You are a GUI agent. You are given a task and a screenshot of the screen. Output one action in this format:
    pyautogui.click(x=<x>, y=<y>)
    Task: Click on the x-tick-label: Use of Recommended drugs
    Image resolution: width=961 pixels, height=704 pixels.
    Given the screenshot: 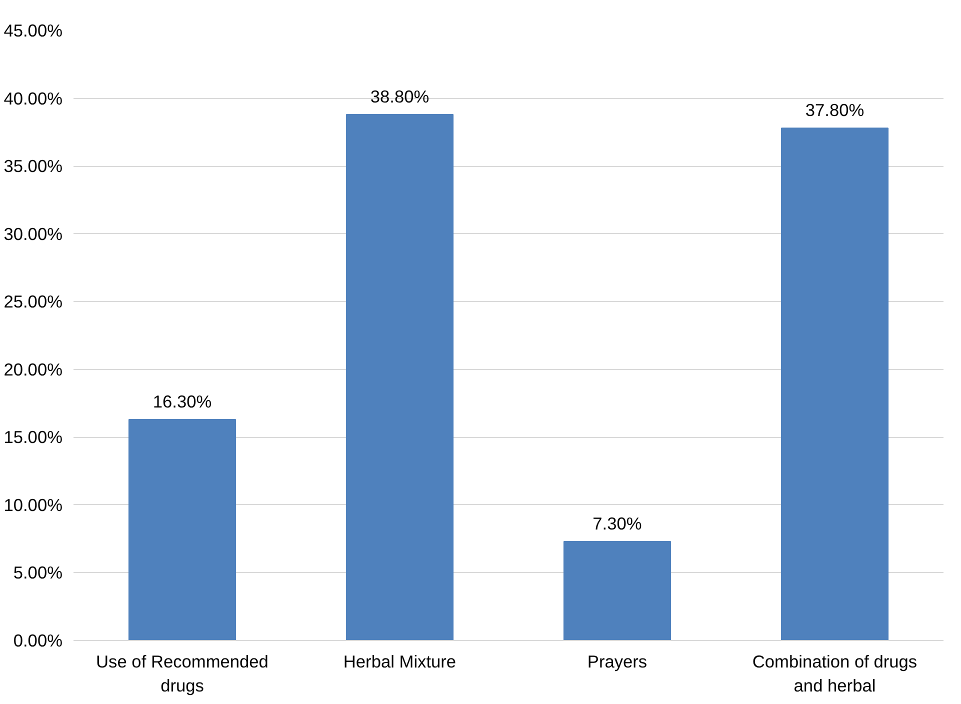 What is the action you would take?
    pyautogui.click(x=182, y=674)
    